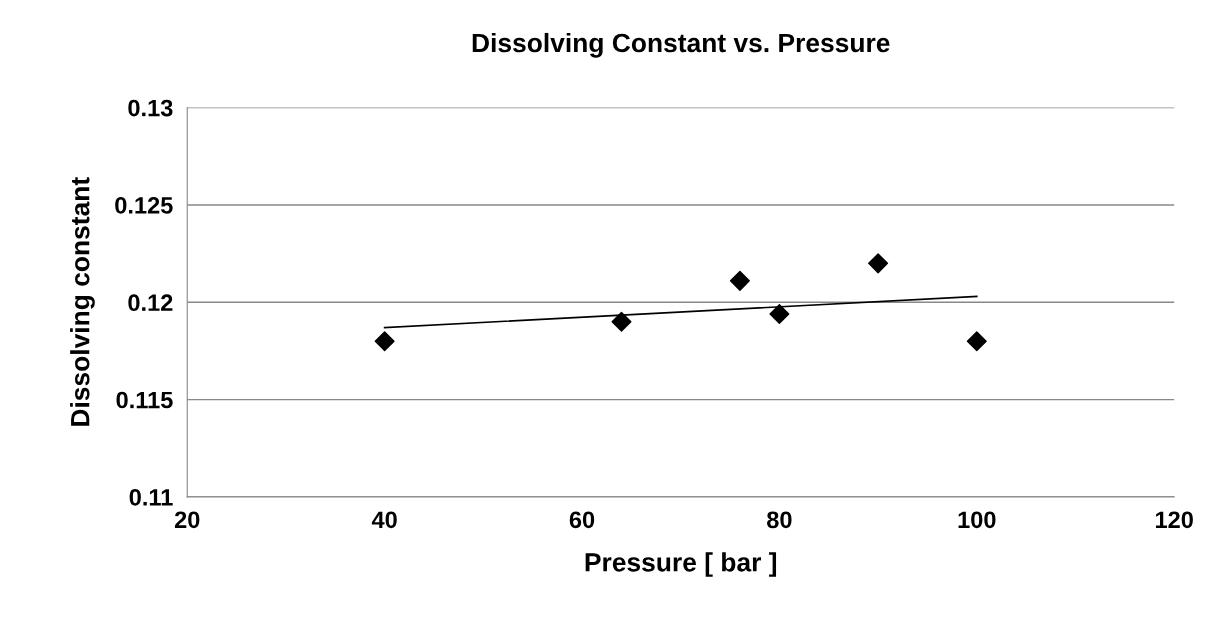 This screenshot has height=633, width=1208. I want to click on x-tick-label: 80, so click(779, 520).